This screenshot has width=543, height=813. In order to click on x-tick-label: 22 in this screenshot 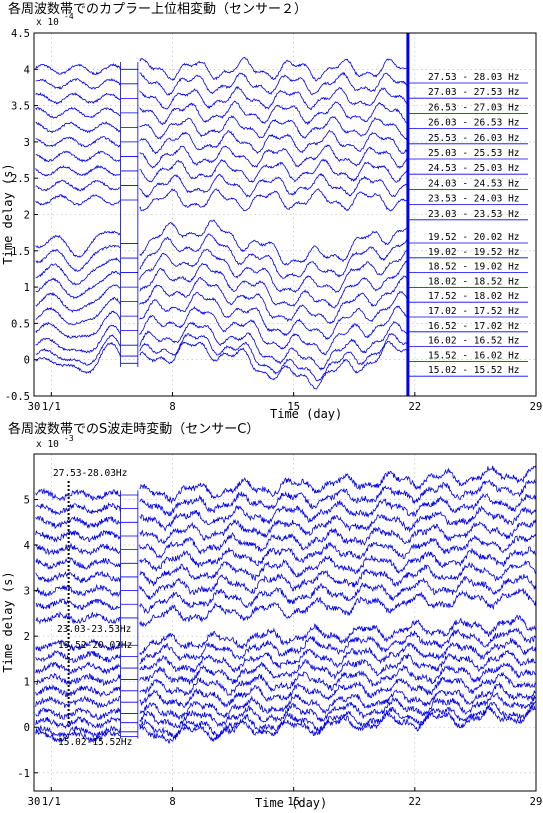, I will do `click(414, 407)`.